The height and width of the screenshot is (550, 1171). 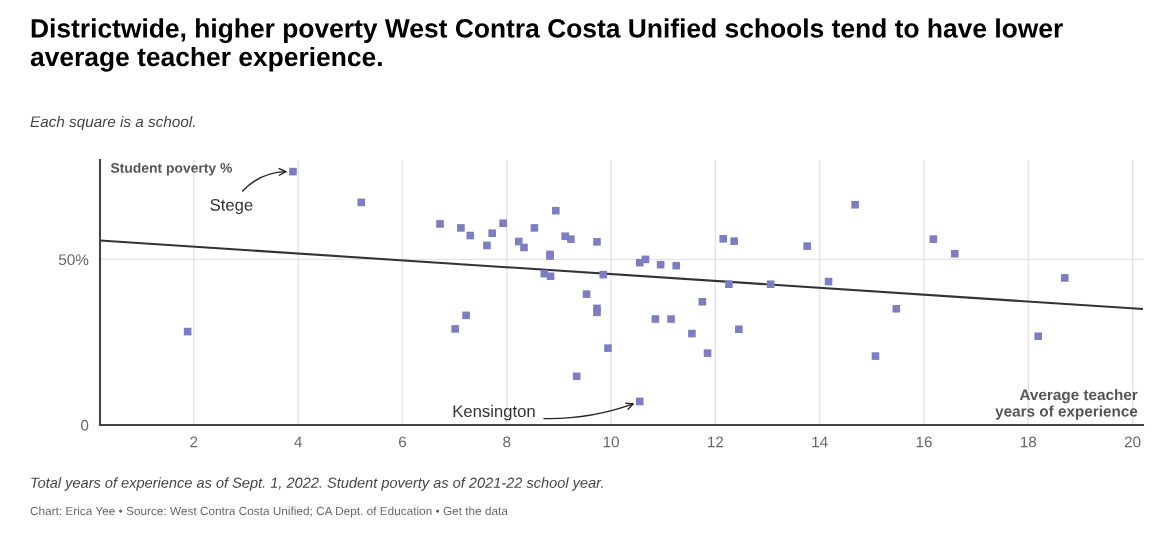 What do you see at coordinates (494, 412) in the screenshot?
I see `annotation: Kensington` at bounding box center [494, 412].